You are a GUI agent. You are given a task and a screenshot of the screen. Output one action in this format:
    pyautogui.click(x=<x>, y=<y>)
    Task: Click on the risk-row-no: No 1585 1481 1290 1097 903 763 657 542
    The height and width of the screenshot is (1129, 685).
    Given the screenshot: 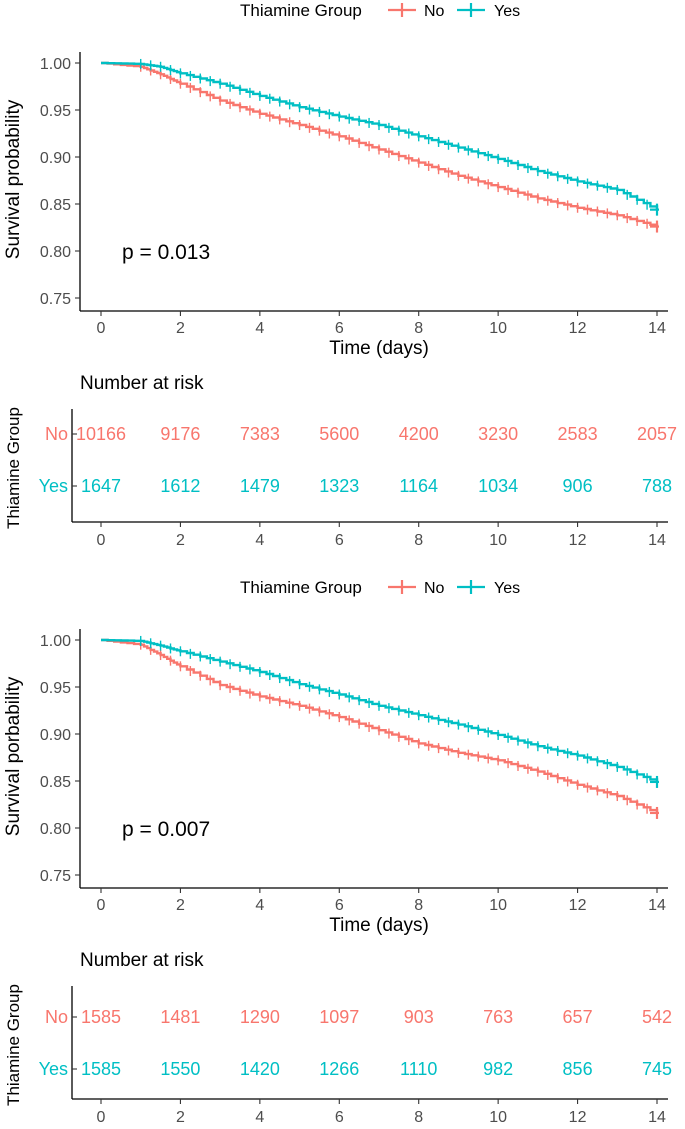 What is the action you would take?
    pyautogui.click(x=358, y=1017)
    